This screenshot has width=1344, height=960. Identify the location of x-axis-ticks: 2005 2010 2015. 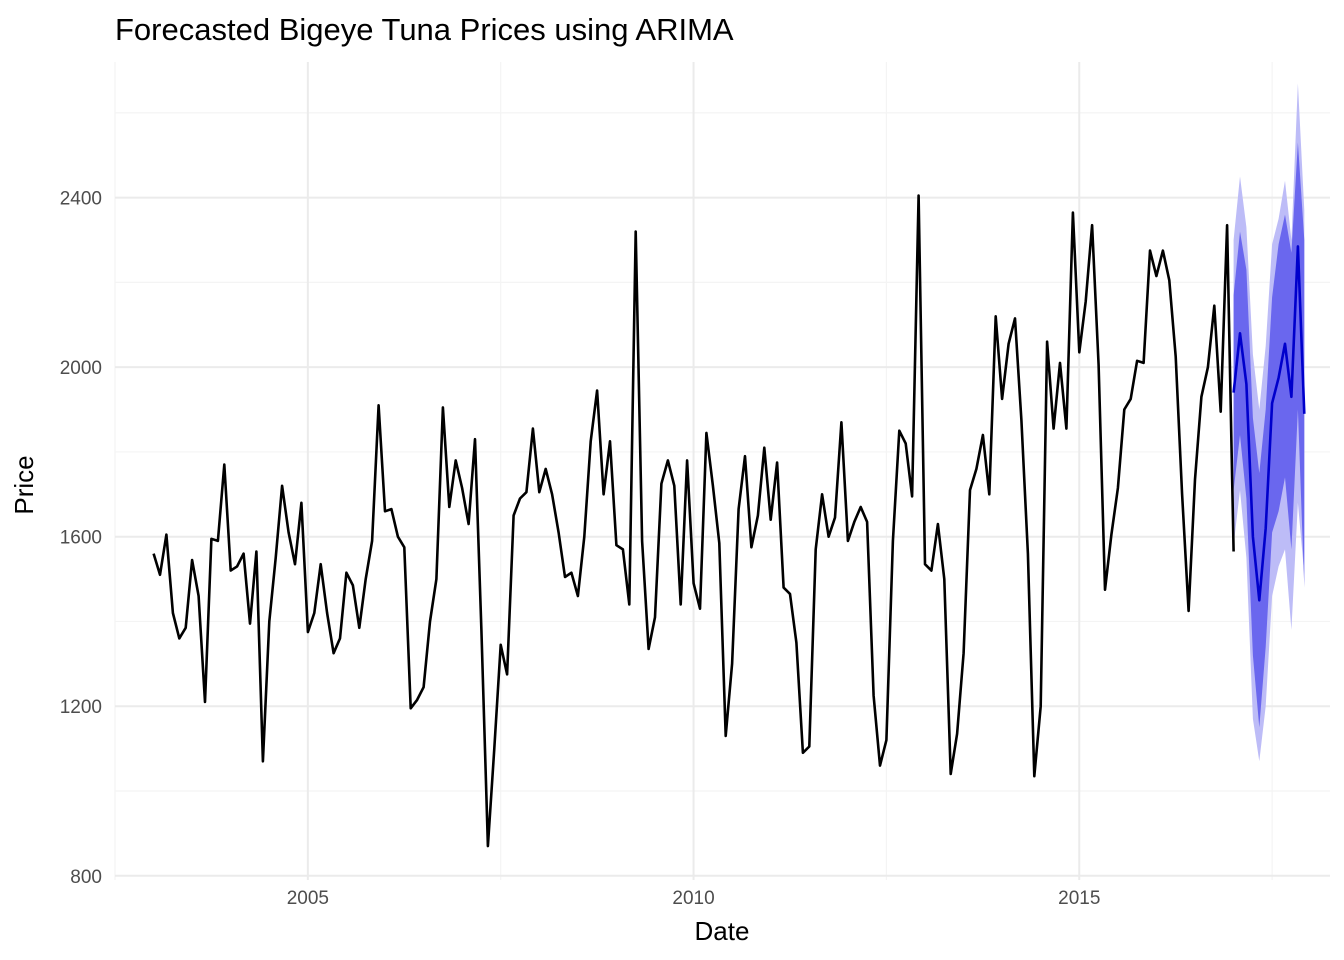
(694, 898).